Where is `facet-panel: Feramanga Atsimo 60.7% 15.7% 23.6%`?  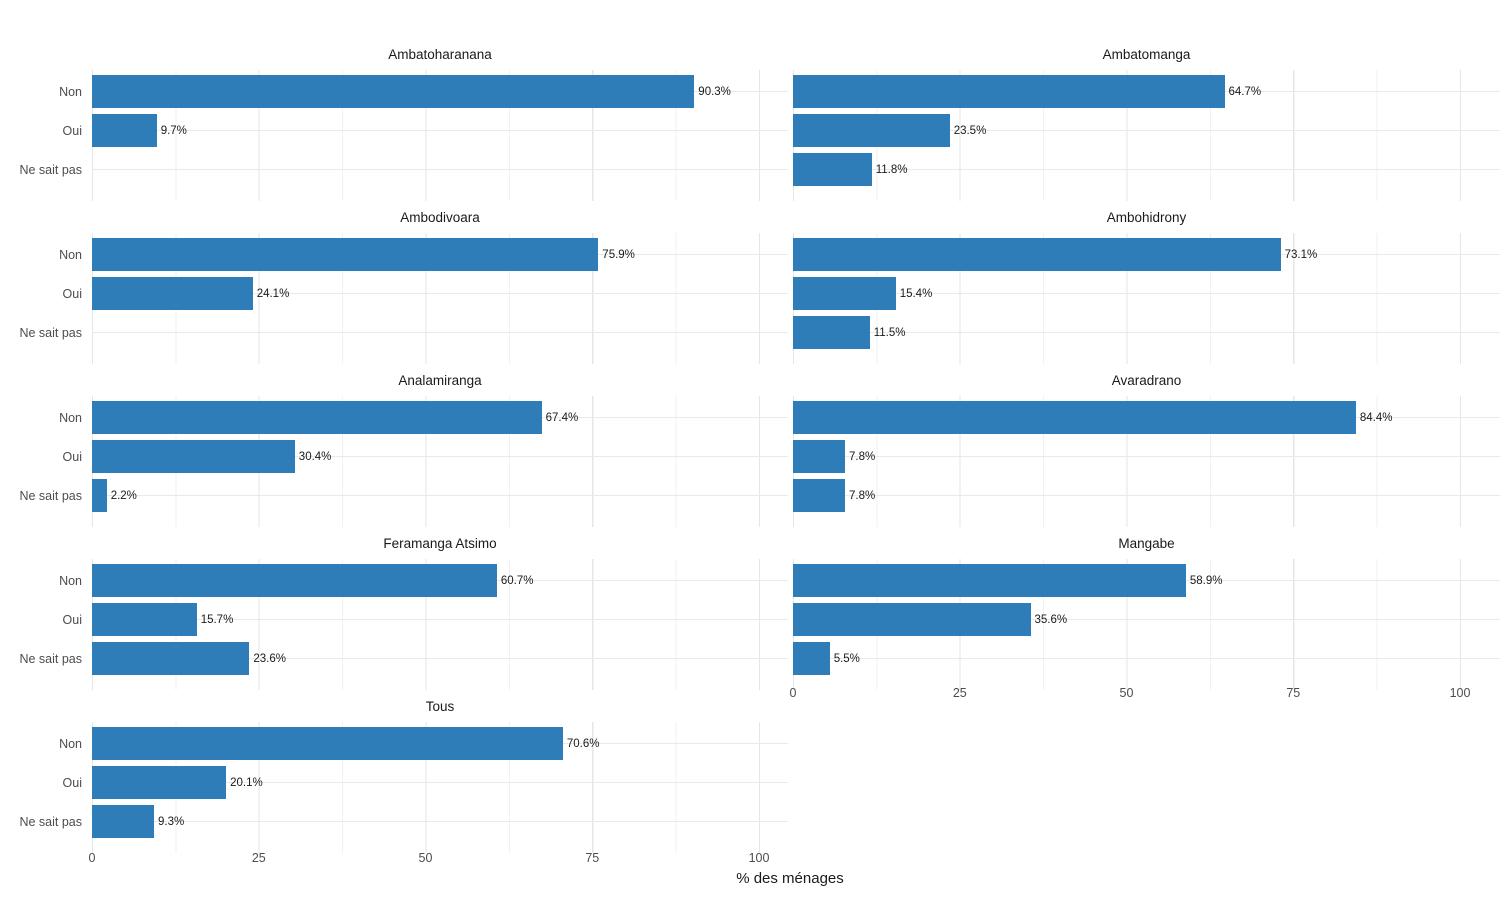
facet-panel: Feramanga Atsimo 60.7% 15.7% 23.6% is located at coordinates (440, 608).